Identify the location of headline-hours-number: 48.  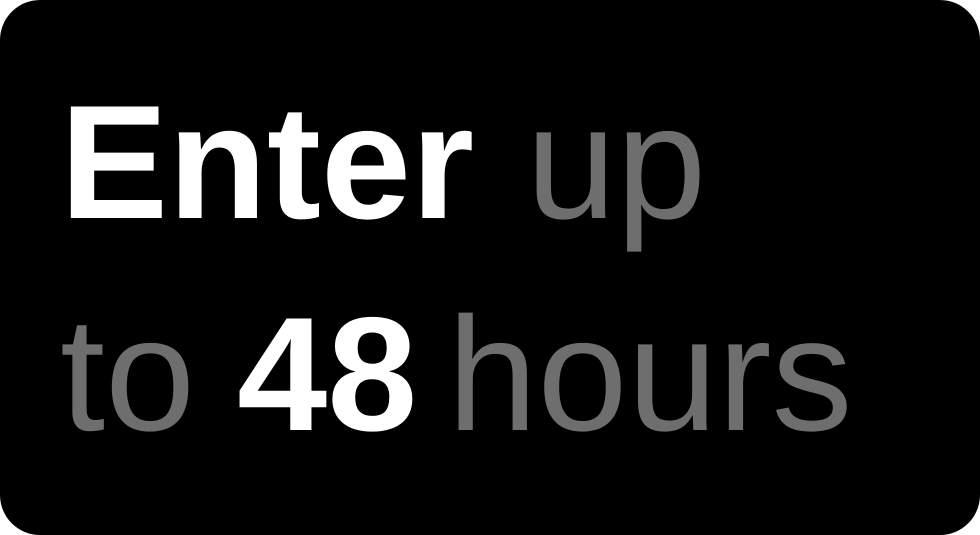
(327, 374).